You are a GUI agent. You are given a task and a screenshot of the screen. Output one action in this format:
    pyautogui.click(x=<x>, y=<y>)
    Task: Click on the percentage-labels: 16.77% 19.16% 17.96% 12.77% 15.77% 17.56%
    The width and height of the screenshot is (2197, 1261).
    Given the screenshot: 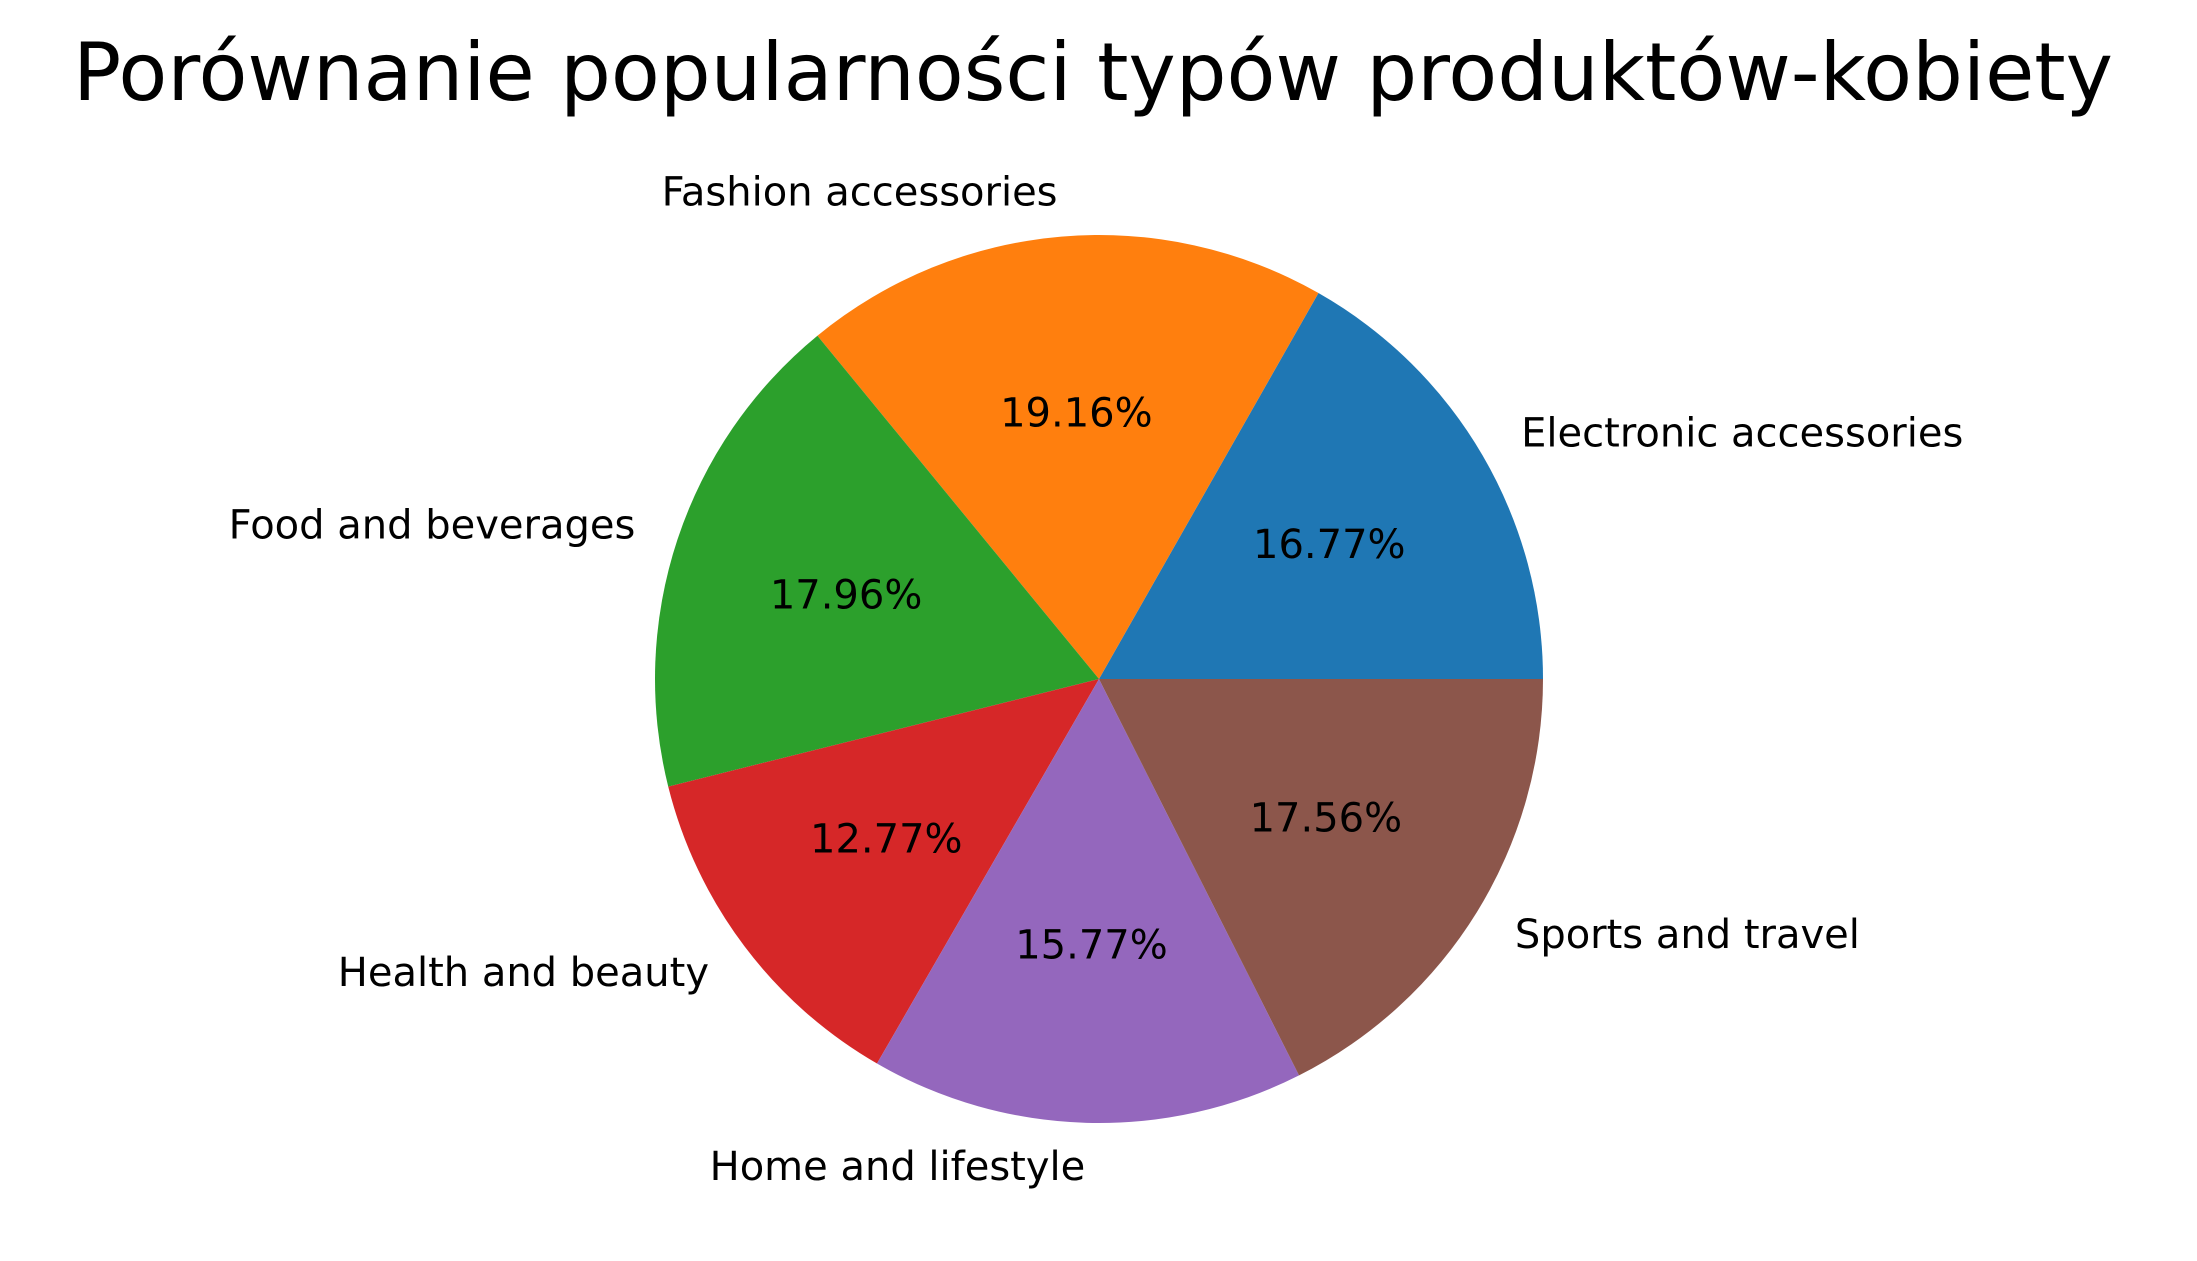 What is the action you would take?
    pyautogui.click(x=1088, y=680)
    